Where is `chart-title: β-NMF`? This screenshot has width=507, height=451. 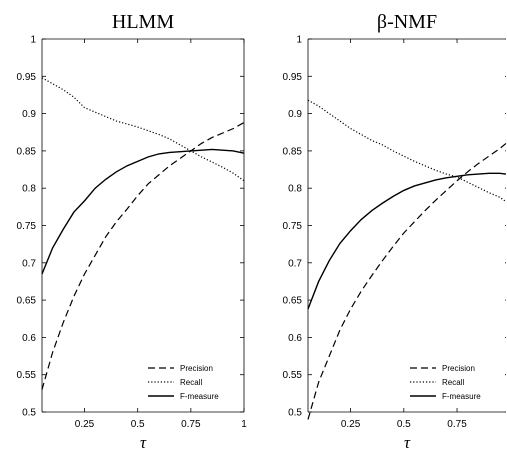
chart-title: β-NMF is located at coordinates (407, 22).